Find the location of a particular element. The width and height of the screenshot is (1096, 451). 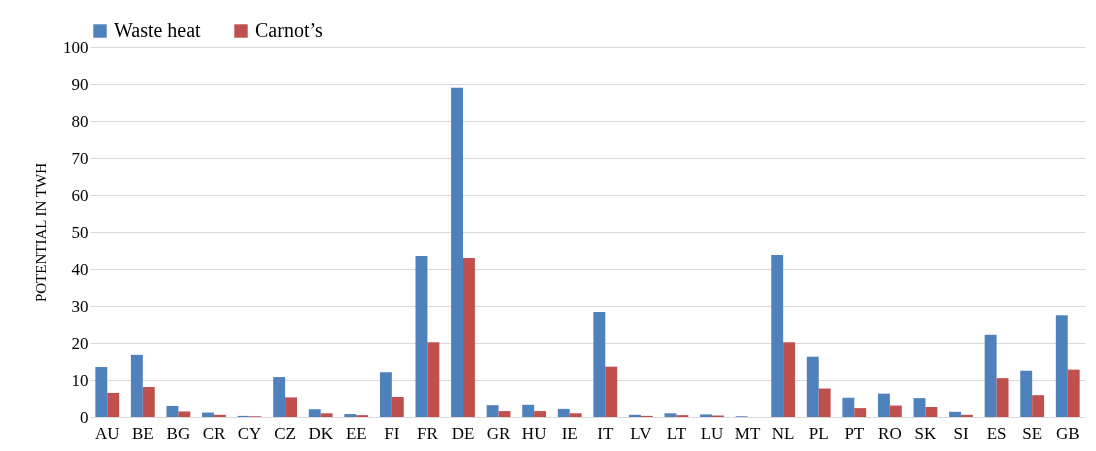

y-tick-label: 10 is located at coordinates (80, 380).